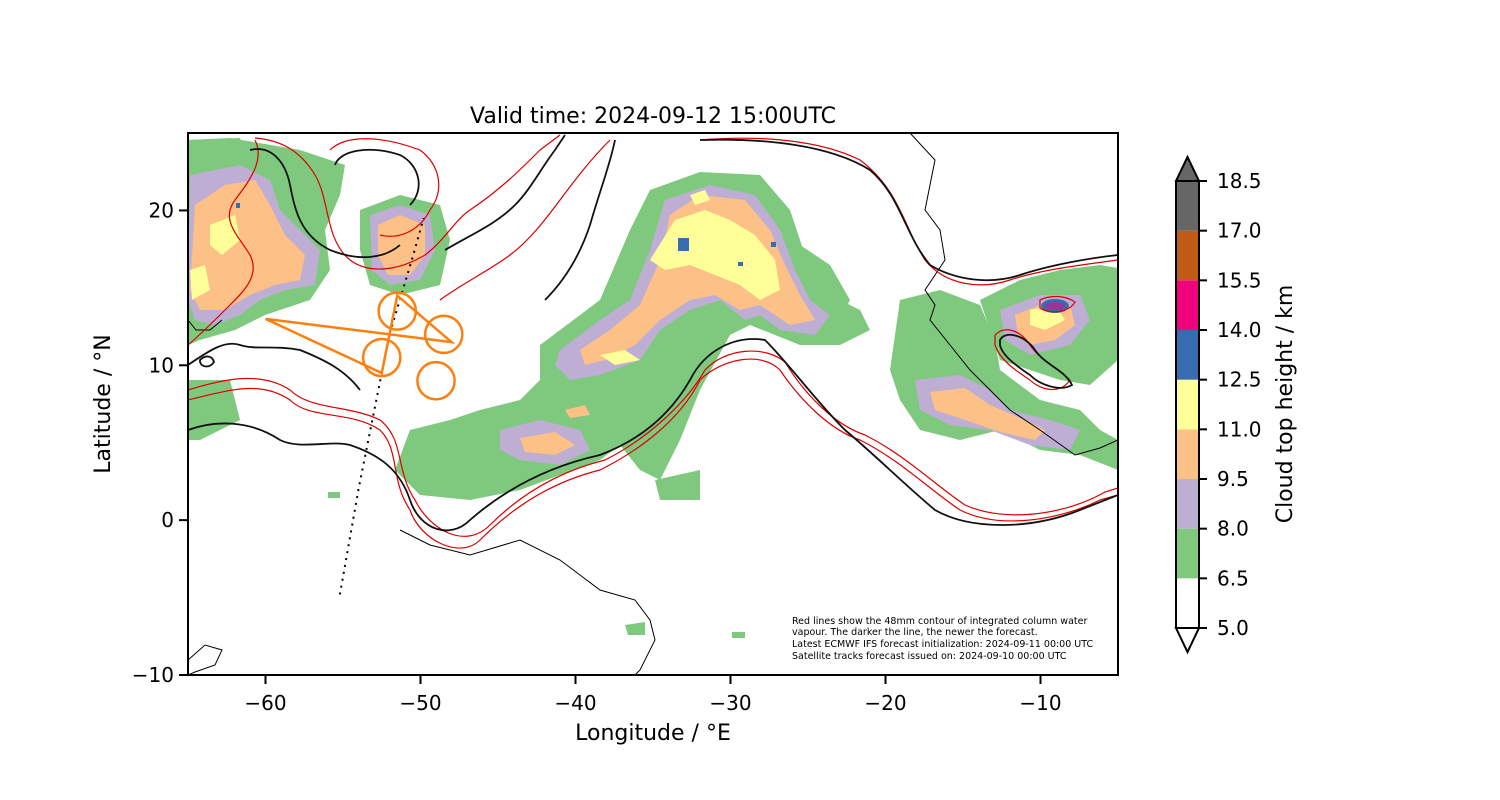 This screenshot has height=800, width=1500. What do you see at coordinates (161, 365) in the screenshot?
I see `y-tick-label: 10` at bounding box center [161, 365].